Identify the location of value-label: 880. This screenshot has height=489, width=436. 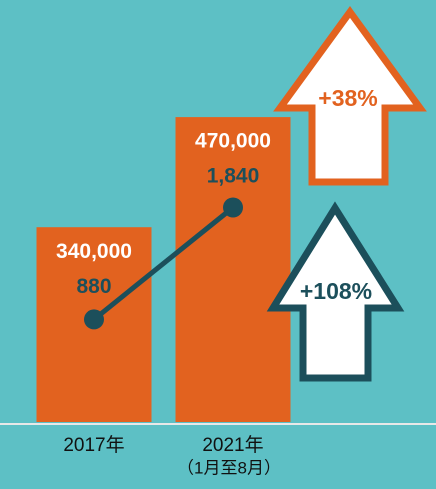
(93, 286).